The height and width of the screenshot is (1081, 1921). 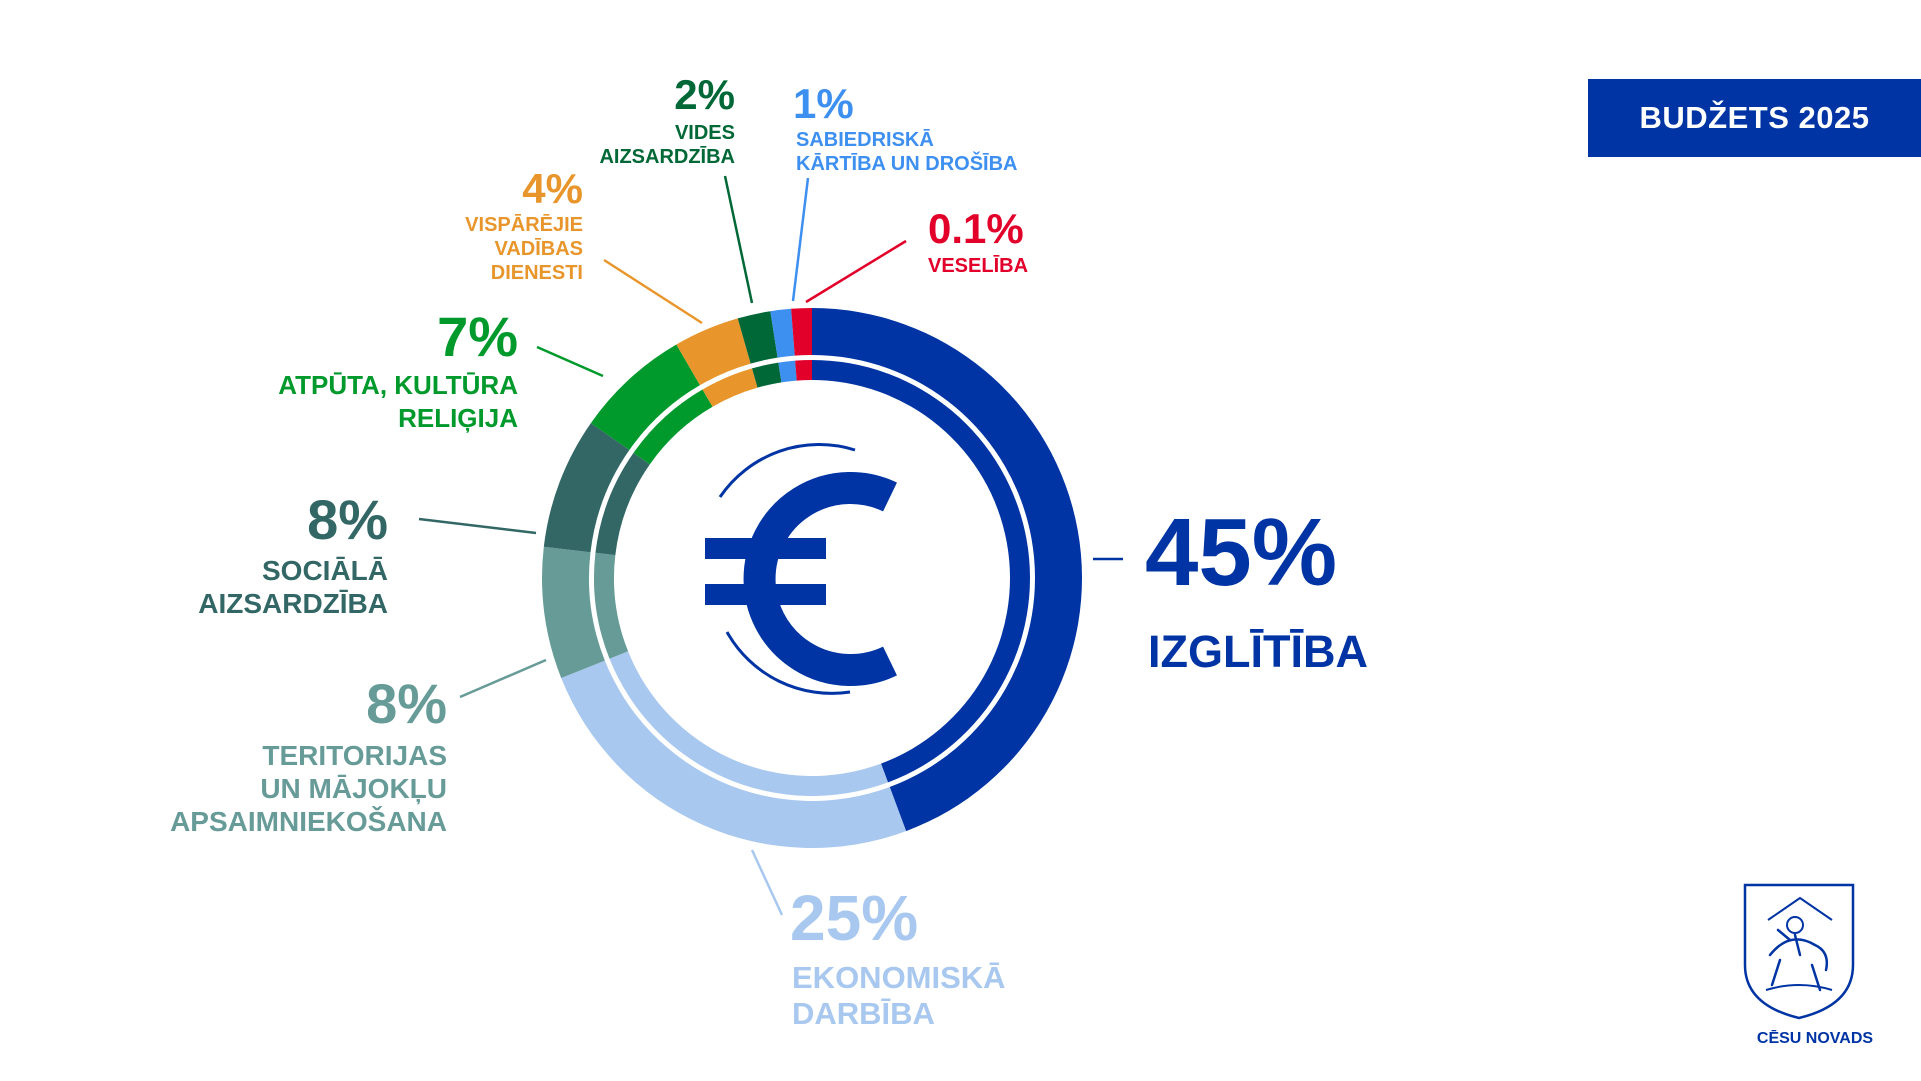 What do you see at coordinates (748, 723) in the screenshot?
I see `slice-inner-ekonomiska-darbiba` at bounding box center [748, 723].